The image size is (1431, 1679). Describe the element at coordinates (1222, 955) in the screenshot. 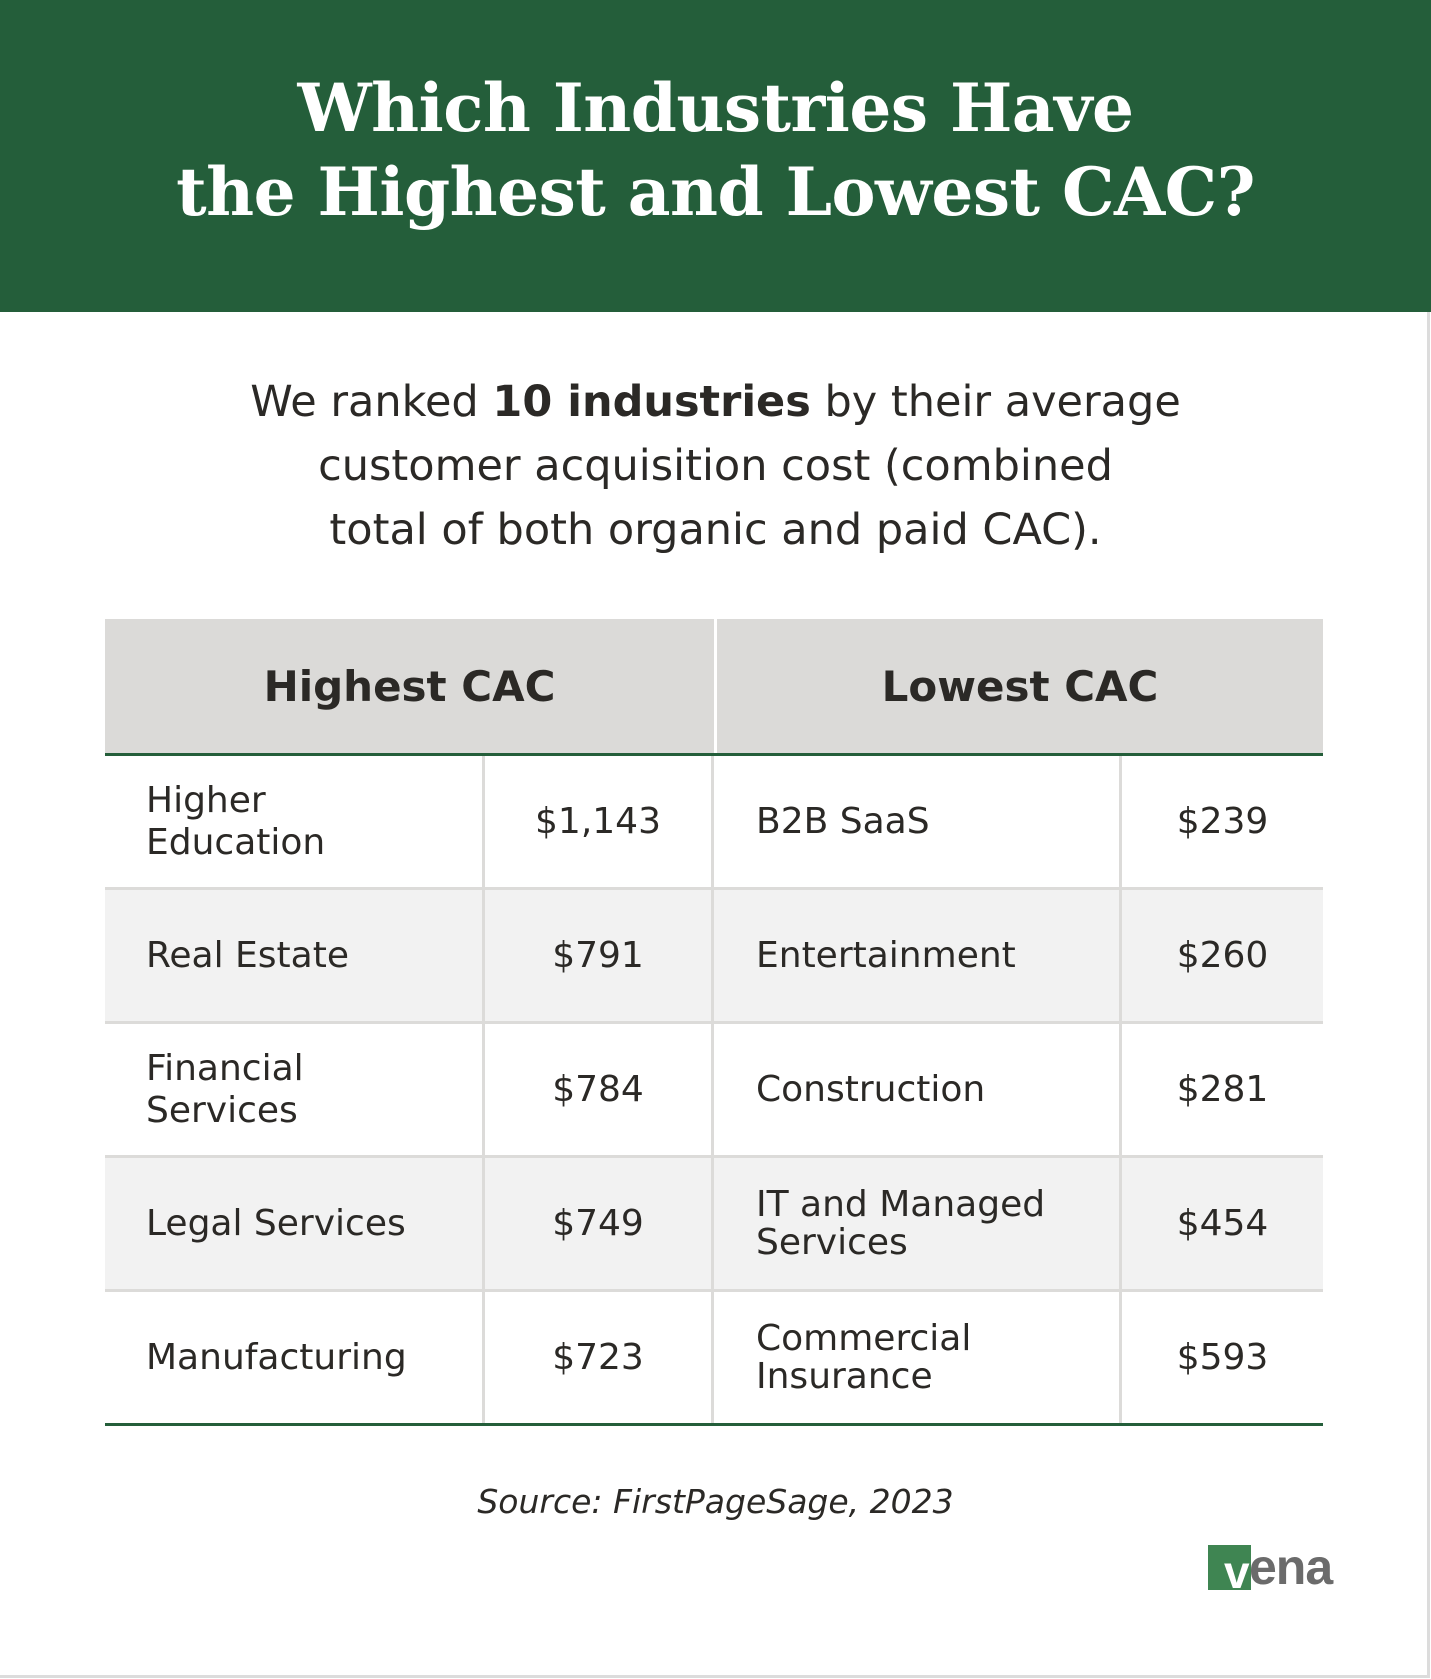

I see `low-value: $260` at that location.